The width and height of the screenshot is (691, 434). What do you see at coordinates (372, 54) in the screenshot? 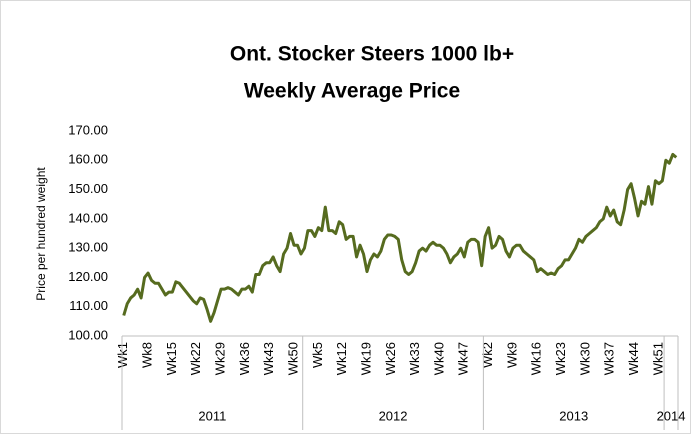
I see `chart-title: Ont. Stocker Steers 1000 lb+` at bounding box center [372, 54].